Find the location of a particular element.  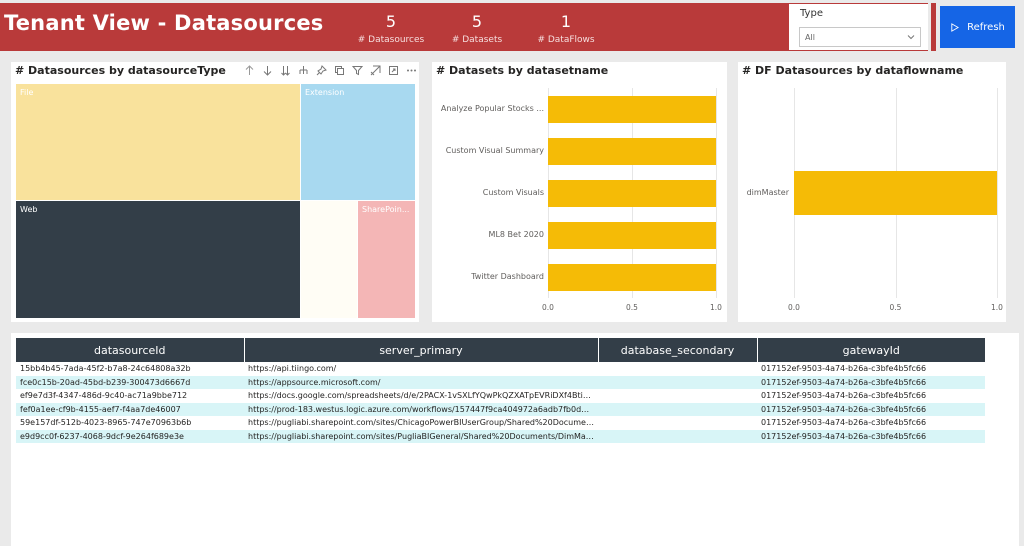

table-cell: fef0a1ee-cf9b-4155-aef7-f4aa7de46007 is located at coordinates (130, 409).